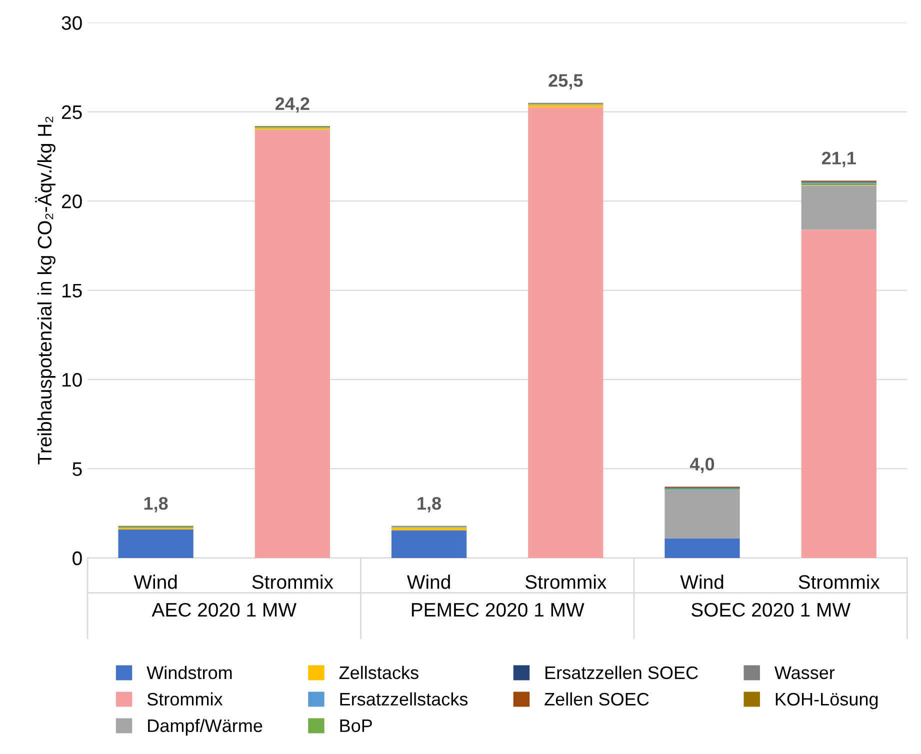 The image size is (921, 754). I want to click on legend-label: KOH-Lösung, so click(827, 701).